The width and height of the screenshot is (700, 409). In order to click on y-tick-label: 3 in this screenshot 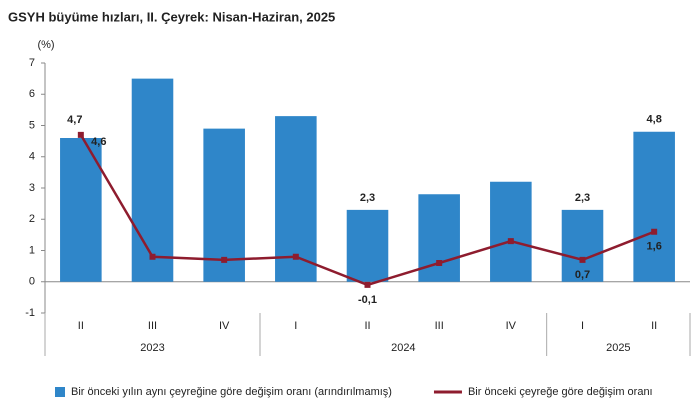, I will do `click(32, 188)`.